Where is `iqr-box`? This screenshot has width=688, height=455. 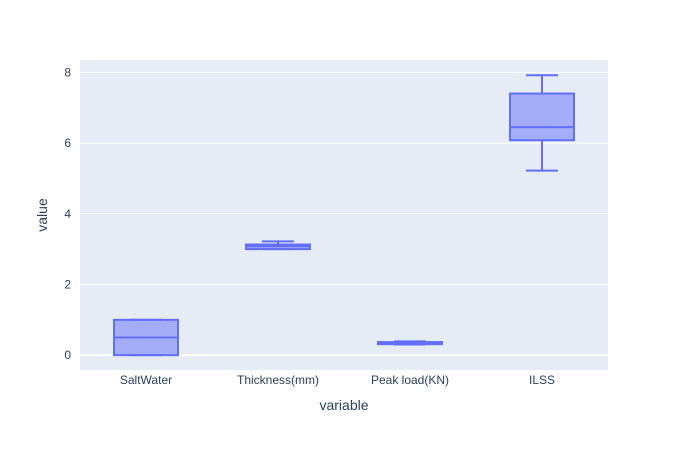 iqr-box is located at coordinates (542, 117).